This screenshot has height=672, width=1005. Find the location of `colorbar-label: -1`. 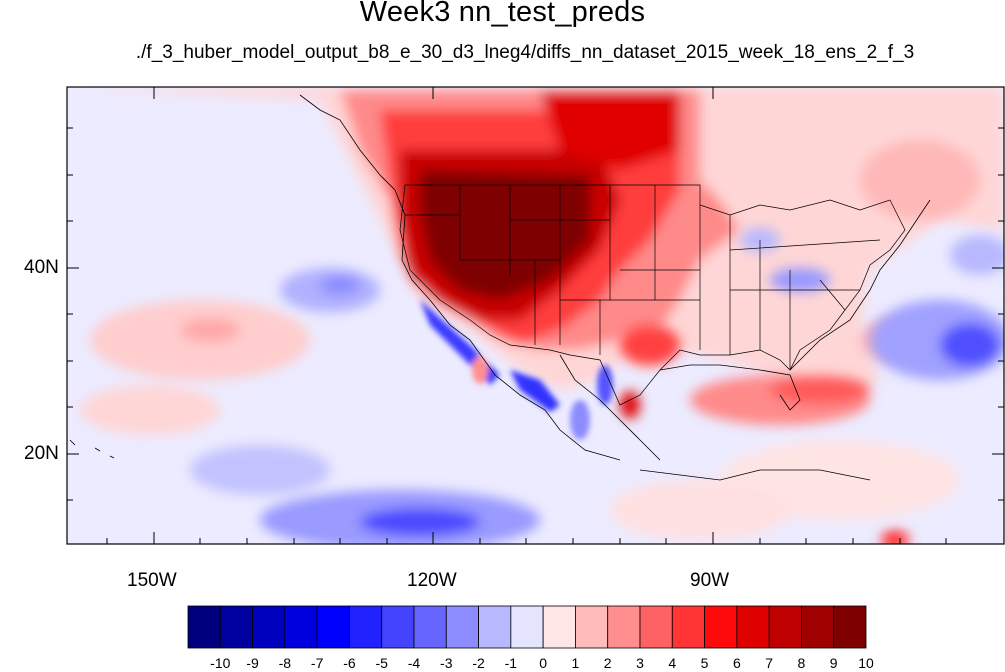

colorbar-label: -1 is located at coordinates (511, 663).